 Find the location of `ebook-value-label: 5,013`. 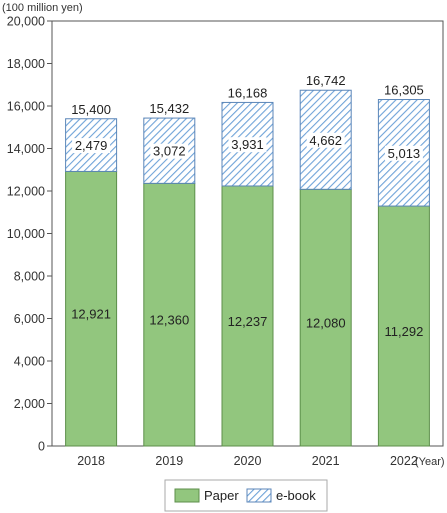

ebook-value-label: 5,013 is located at coordinates (404, 153).